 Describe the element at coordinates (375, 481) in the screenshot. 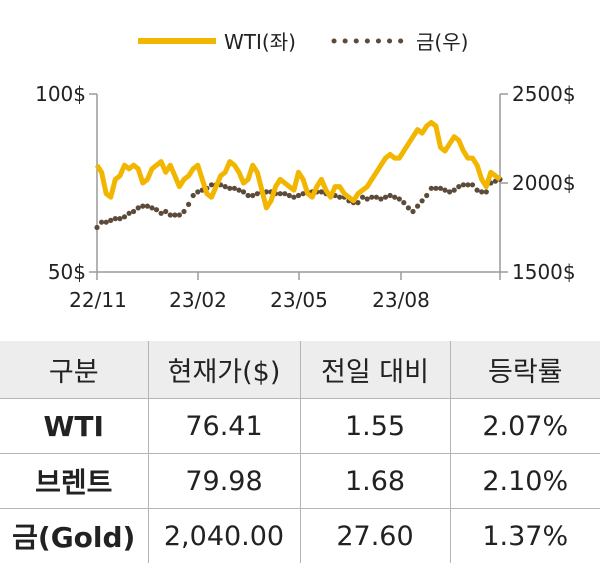

I see `cell-change: 1.68` at that location.